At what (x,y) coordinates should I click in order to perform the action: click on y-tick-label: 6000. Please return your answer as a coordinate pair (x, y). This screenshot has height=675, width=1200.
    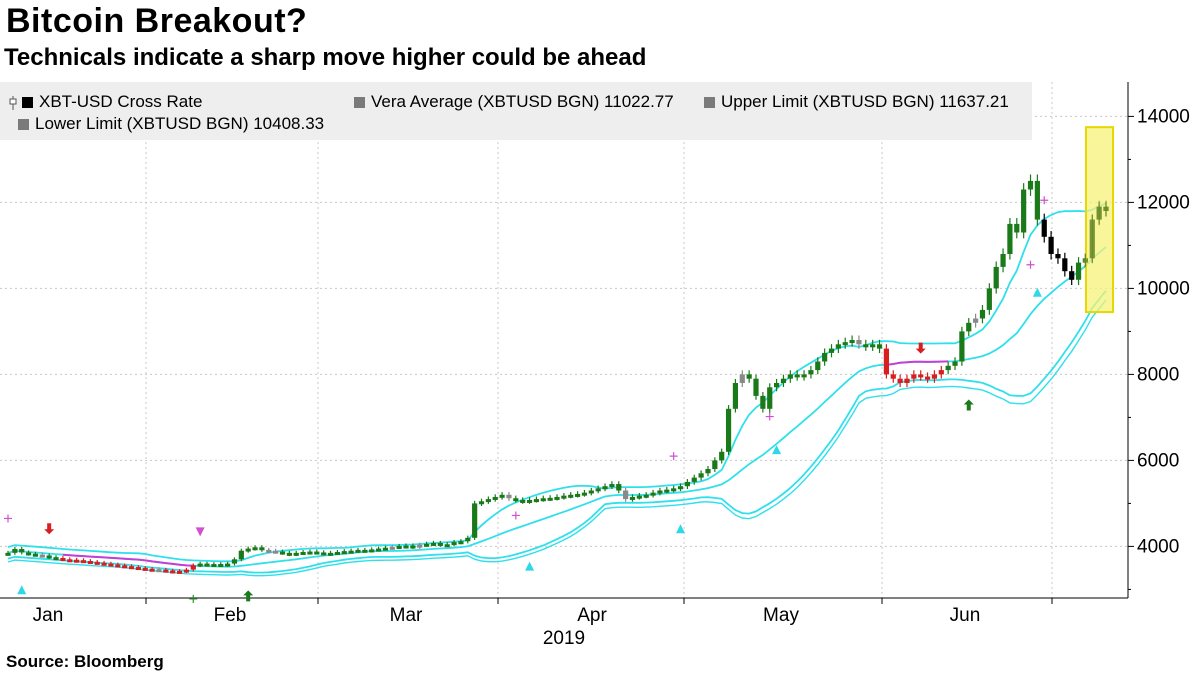
    Looking at the image, I should click on (1158, 460).